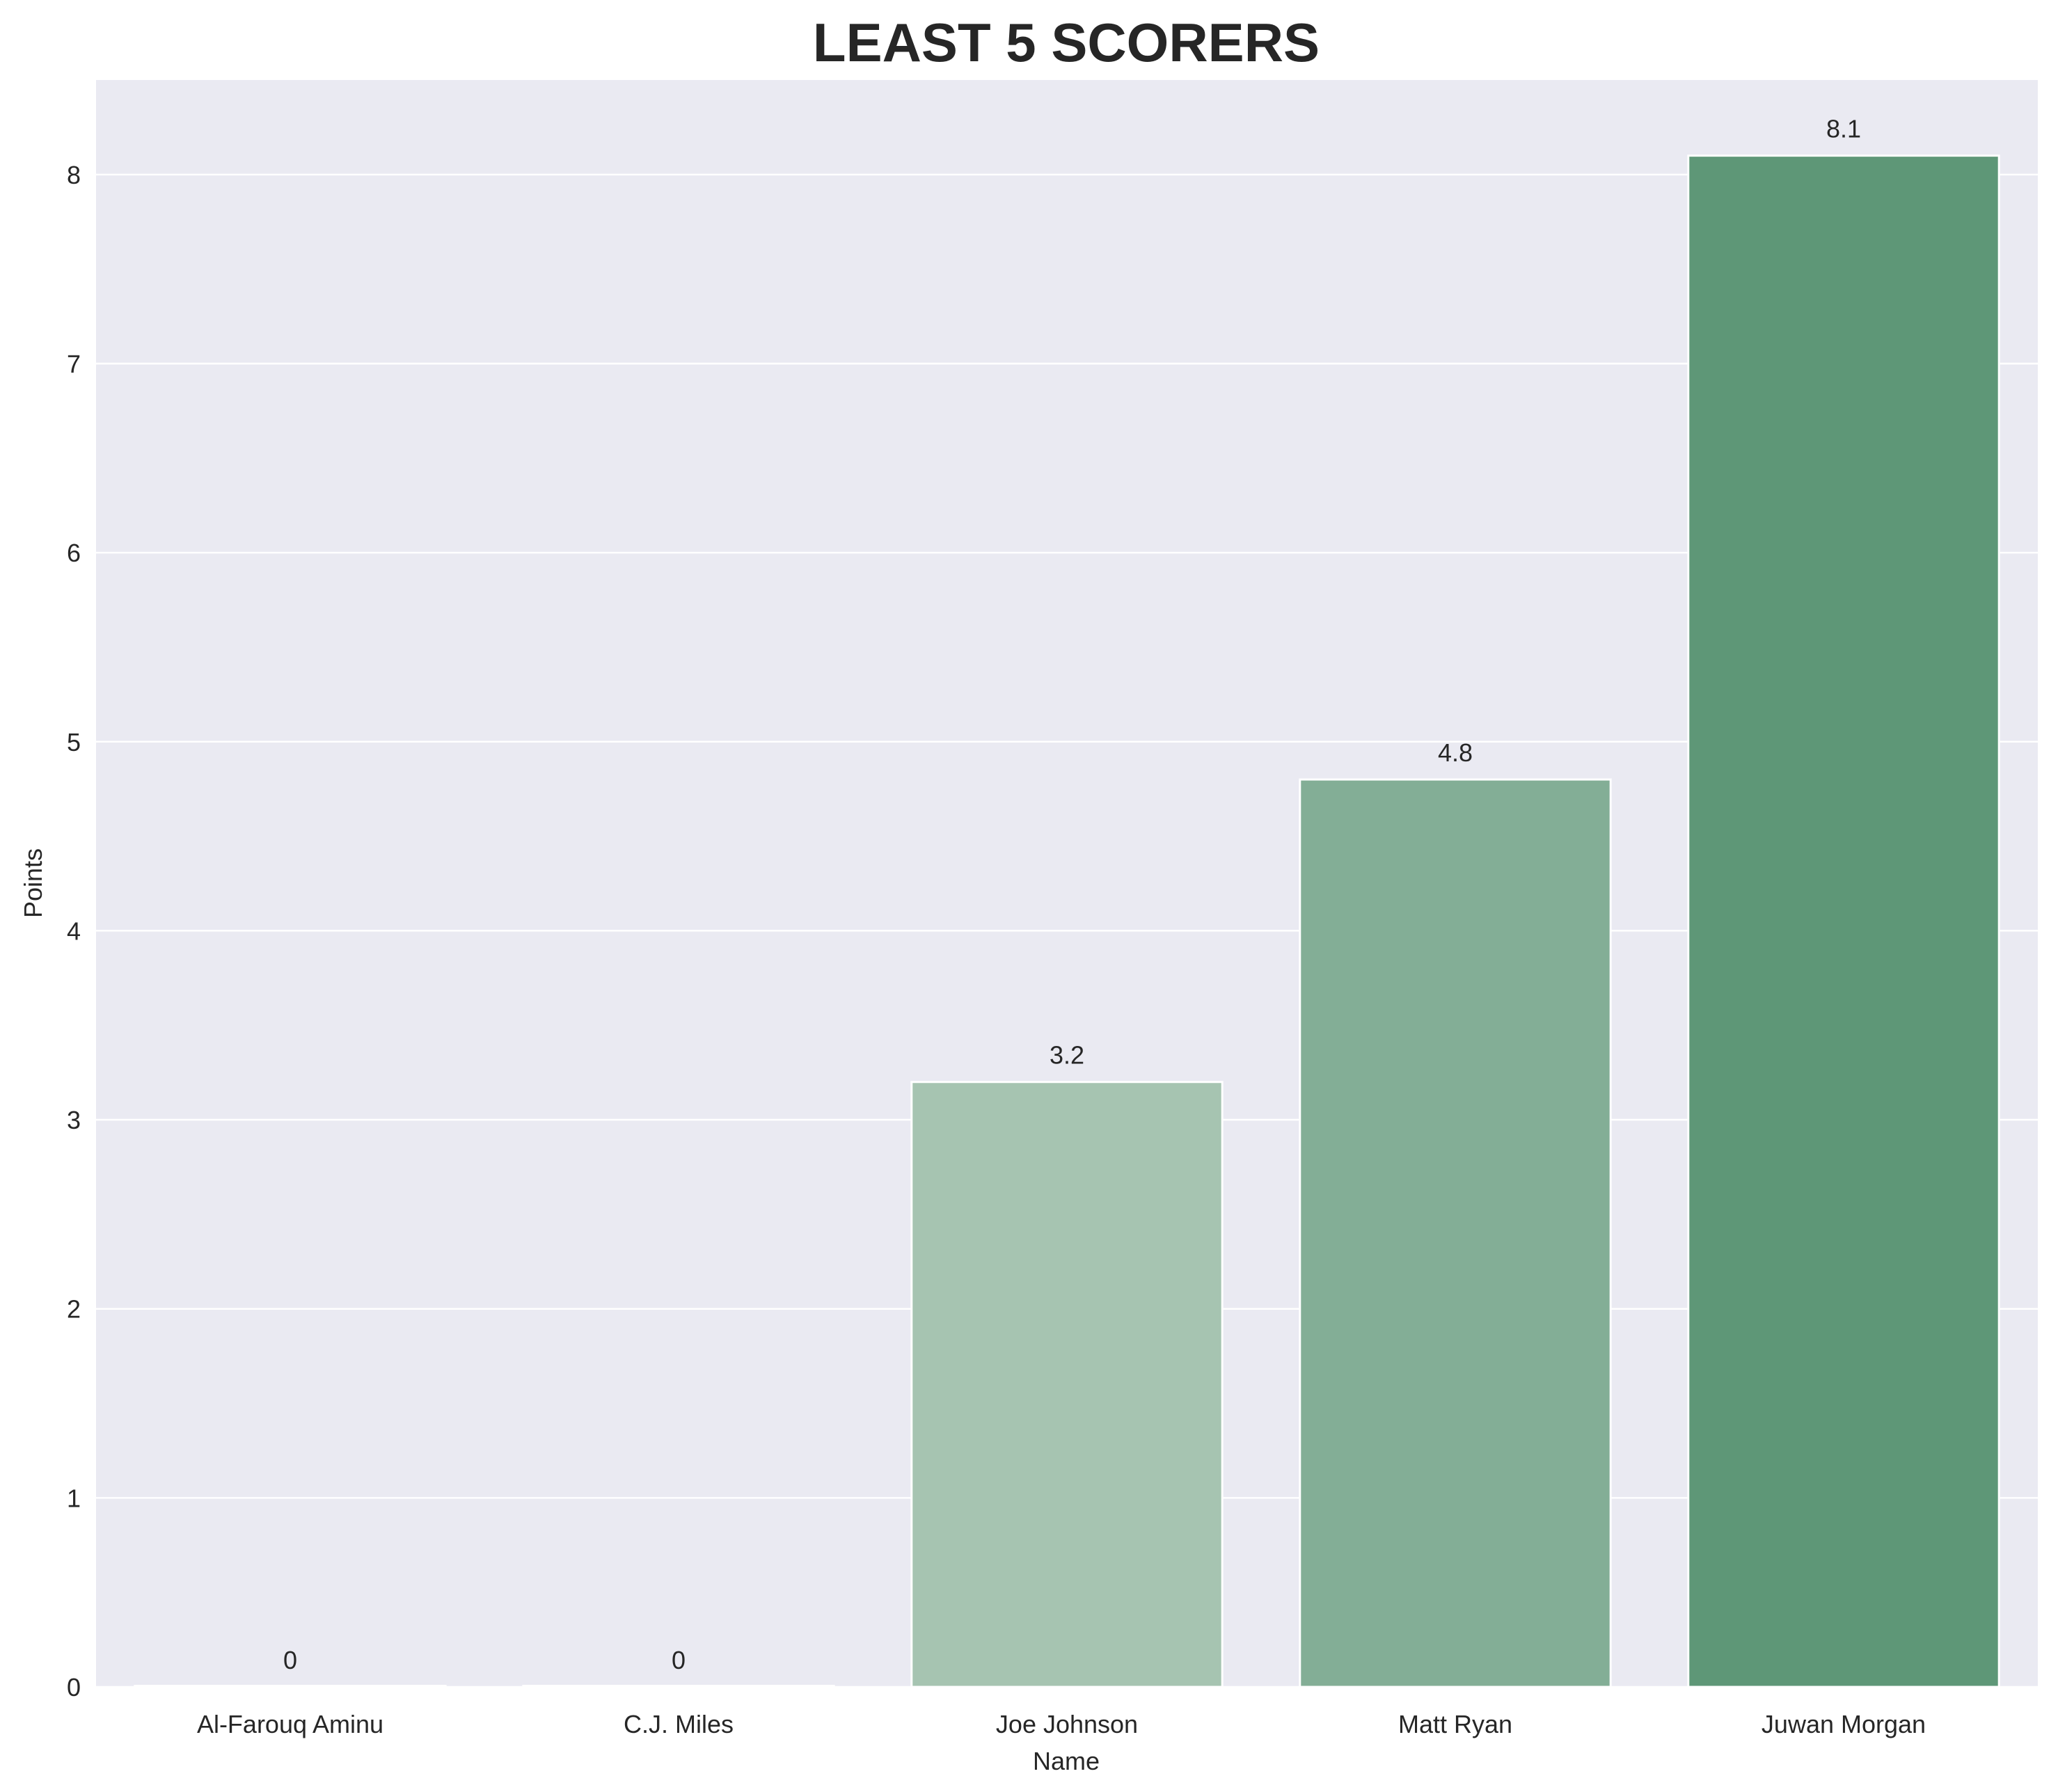 The height and width of the screenshot is (1792, 2058). What do you see at coordinates (74, 1687) in the screenshot?
I see `y-tick-label: 0` at bounding box center [74, 1687].